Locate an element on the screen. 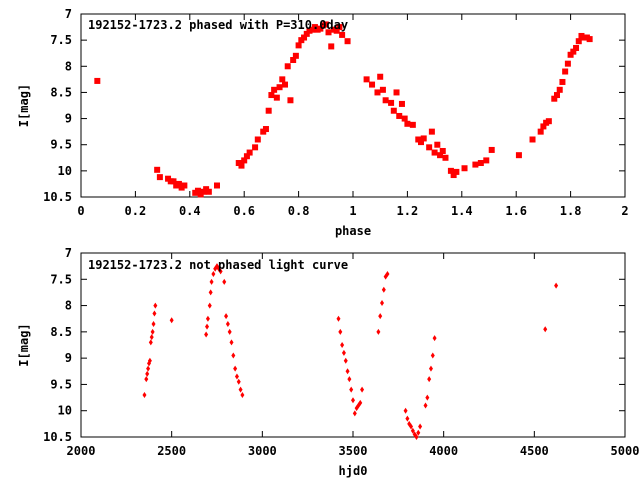 The width and height of the screenshot is (640, 480). x-tick-label: 2000 is located at coordinates (81, 451).